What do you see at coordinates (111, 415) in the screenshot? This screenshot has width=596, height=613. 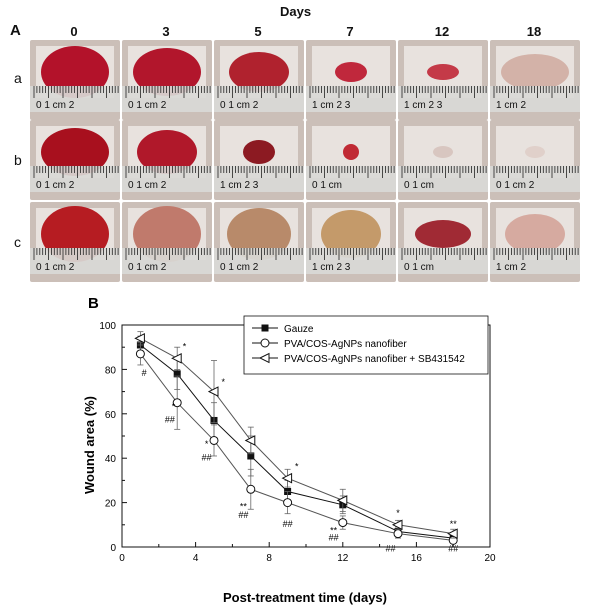 I see `y-tick-label: 60` at bounding box center [111, 415].